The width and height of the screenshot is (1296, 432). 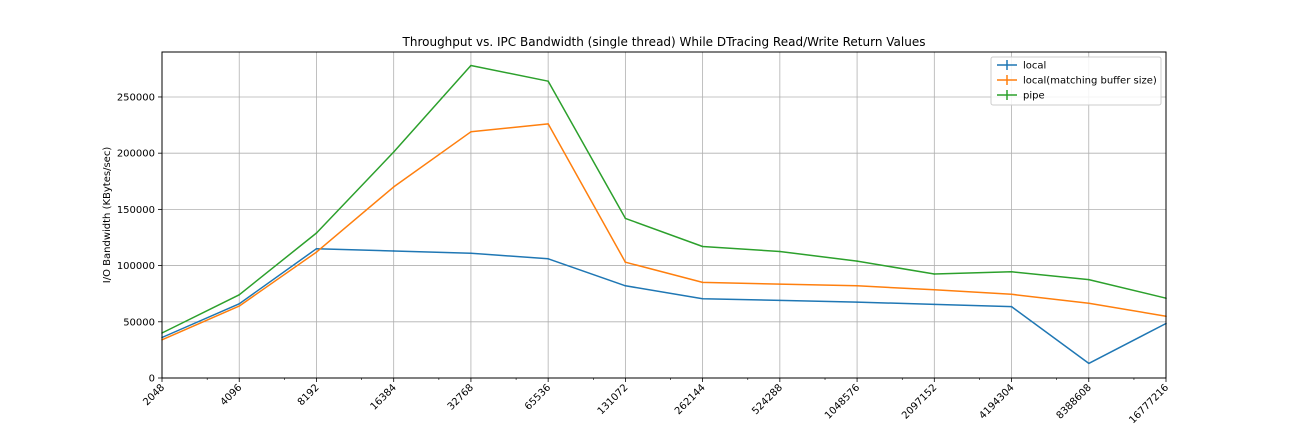 What do you see at coordinates (136, 266) in the screenshot?
I see `y-tick-label: 100000` at bounding box center [136, 266].